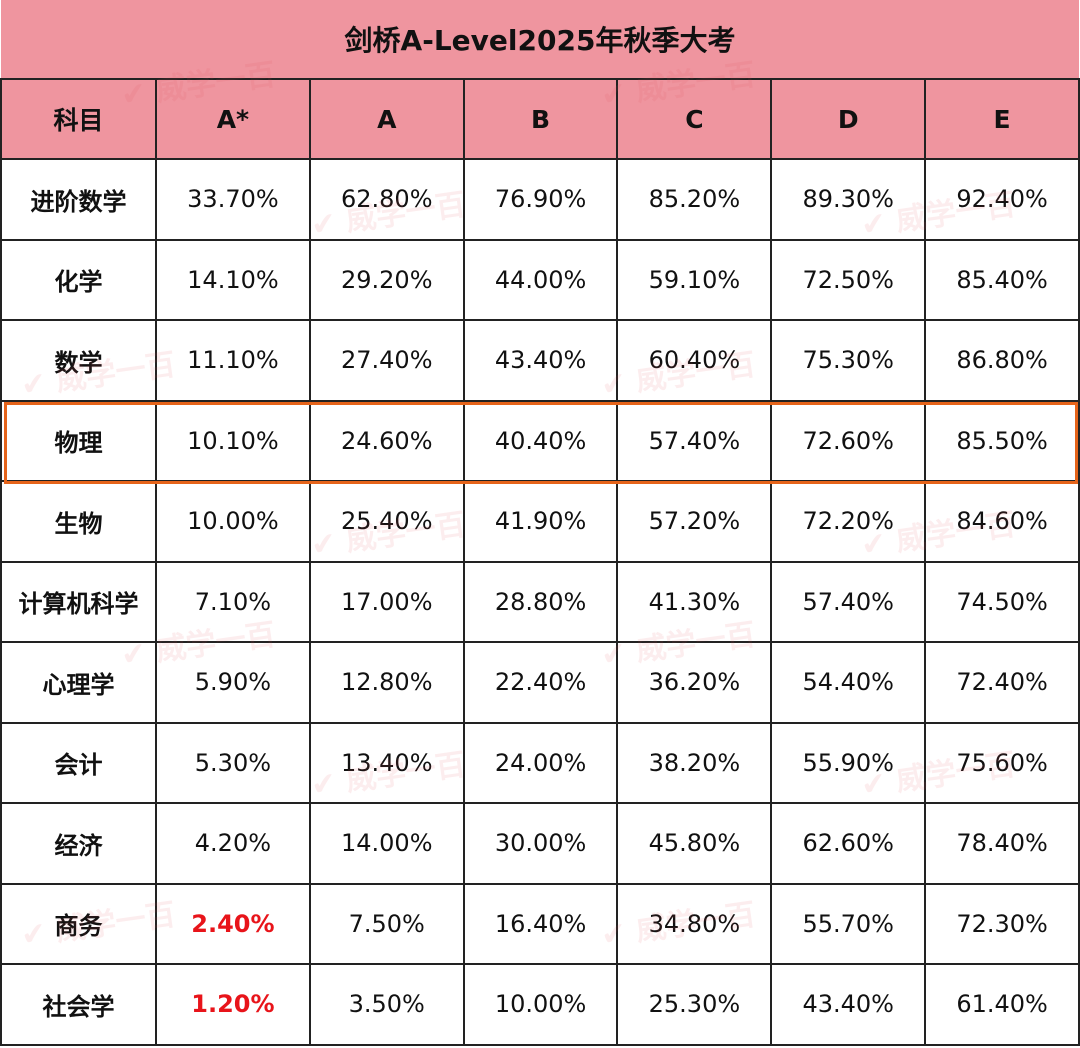 Image resolution: width=1080 pixels, height=1048 pixels. What do you see at coordinates (233, 1004) in the screenshot?
I see `grade-value-cell: 1.20%` at bounding box center [233, 1004].